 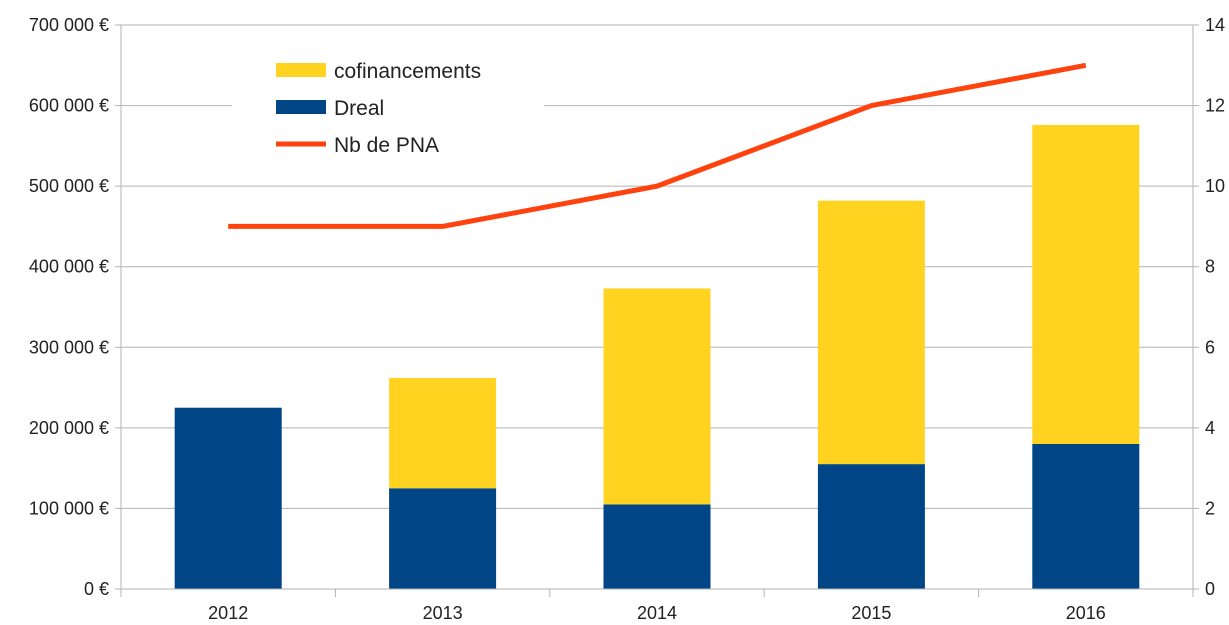 I want to click on y-left-tick-label: 400 000 €, so click(x=69, y=267).